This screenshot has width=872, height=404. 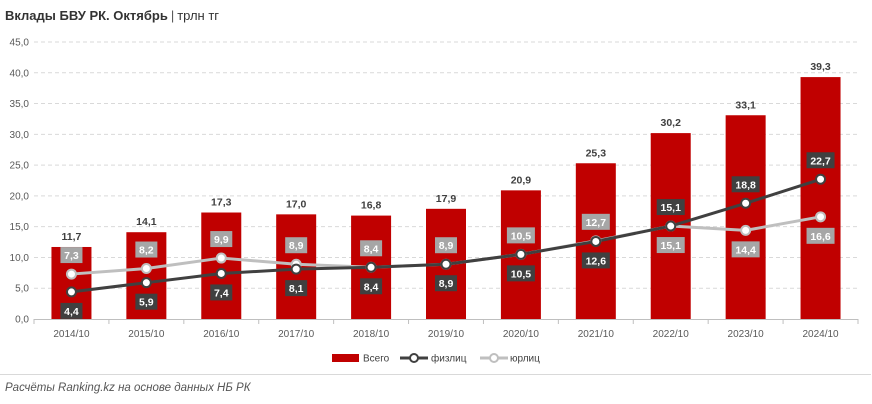 What do you see at coordinates (376, 359) in the screenshot?
I see `legend-label-total: Всего` at bounding box center [376, 359].